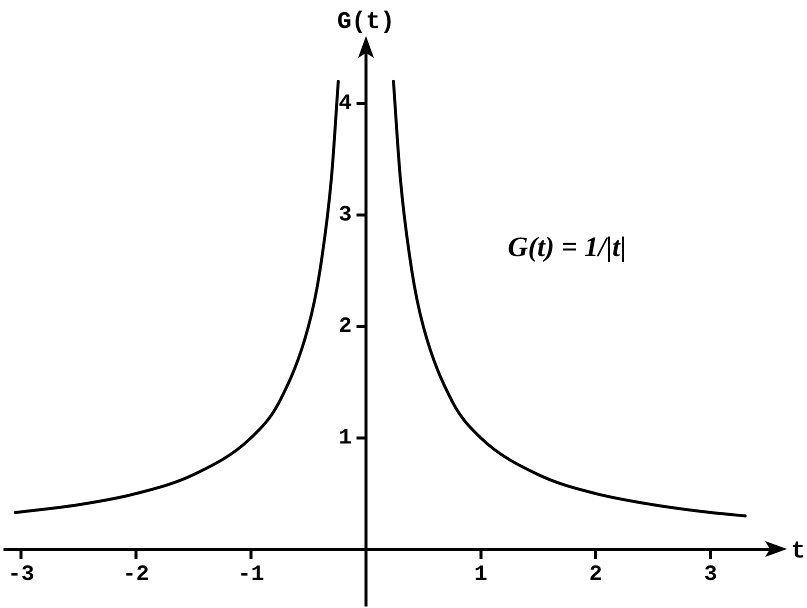  I want to click on x-tick-label: -1, so click(251, 575).